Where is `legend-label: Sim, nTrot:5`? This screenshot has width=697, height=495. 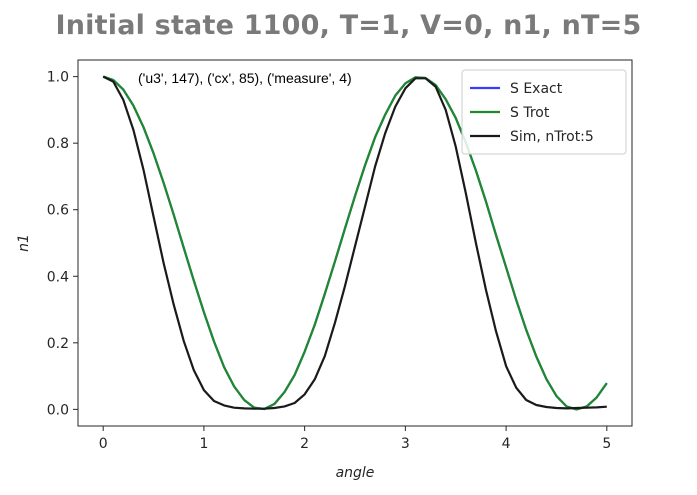
legend-label: Sim, nTrot:5 is located at coordinates (552, 137).